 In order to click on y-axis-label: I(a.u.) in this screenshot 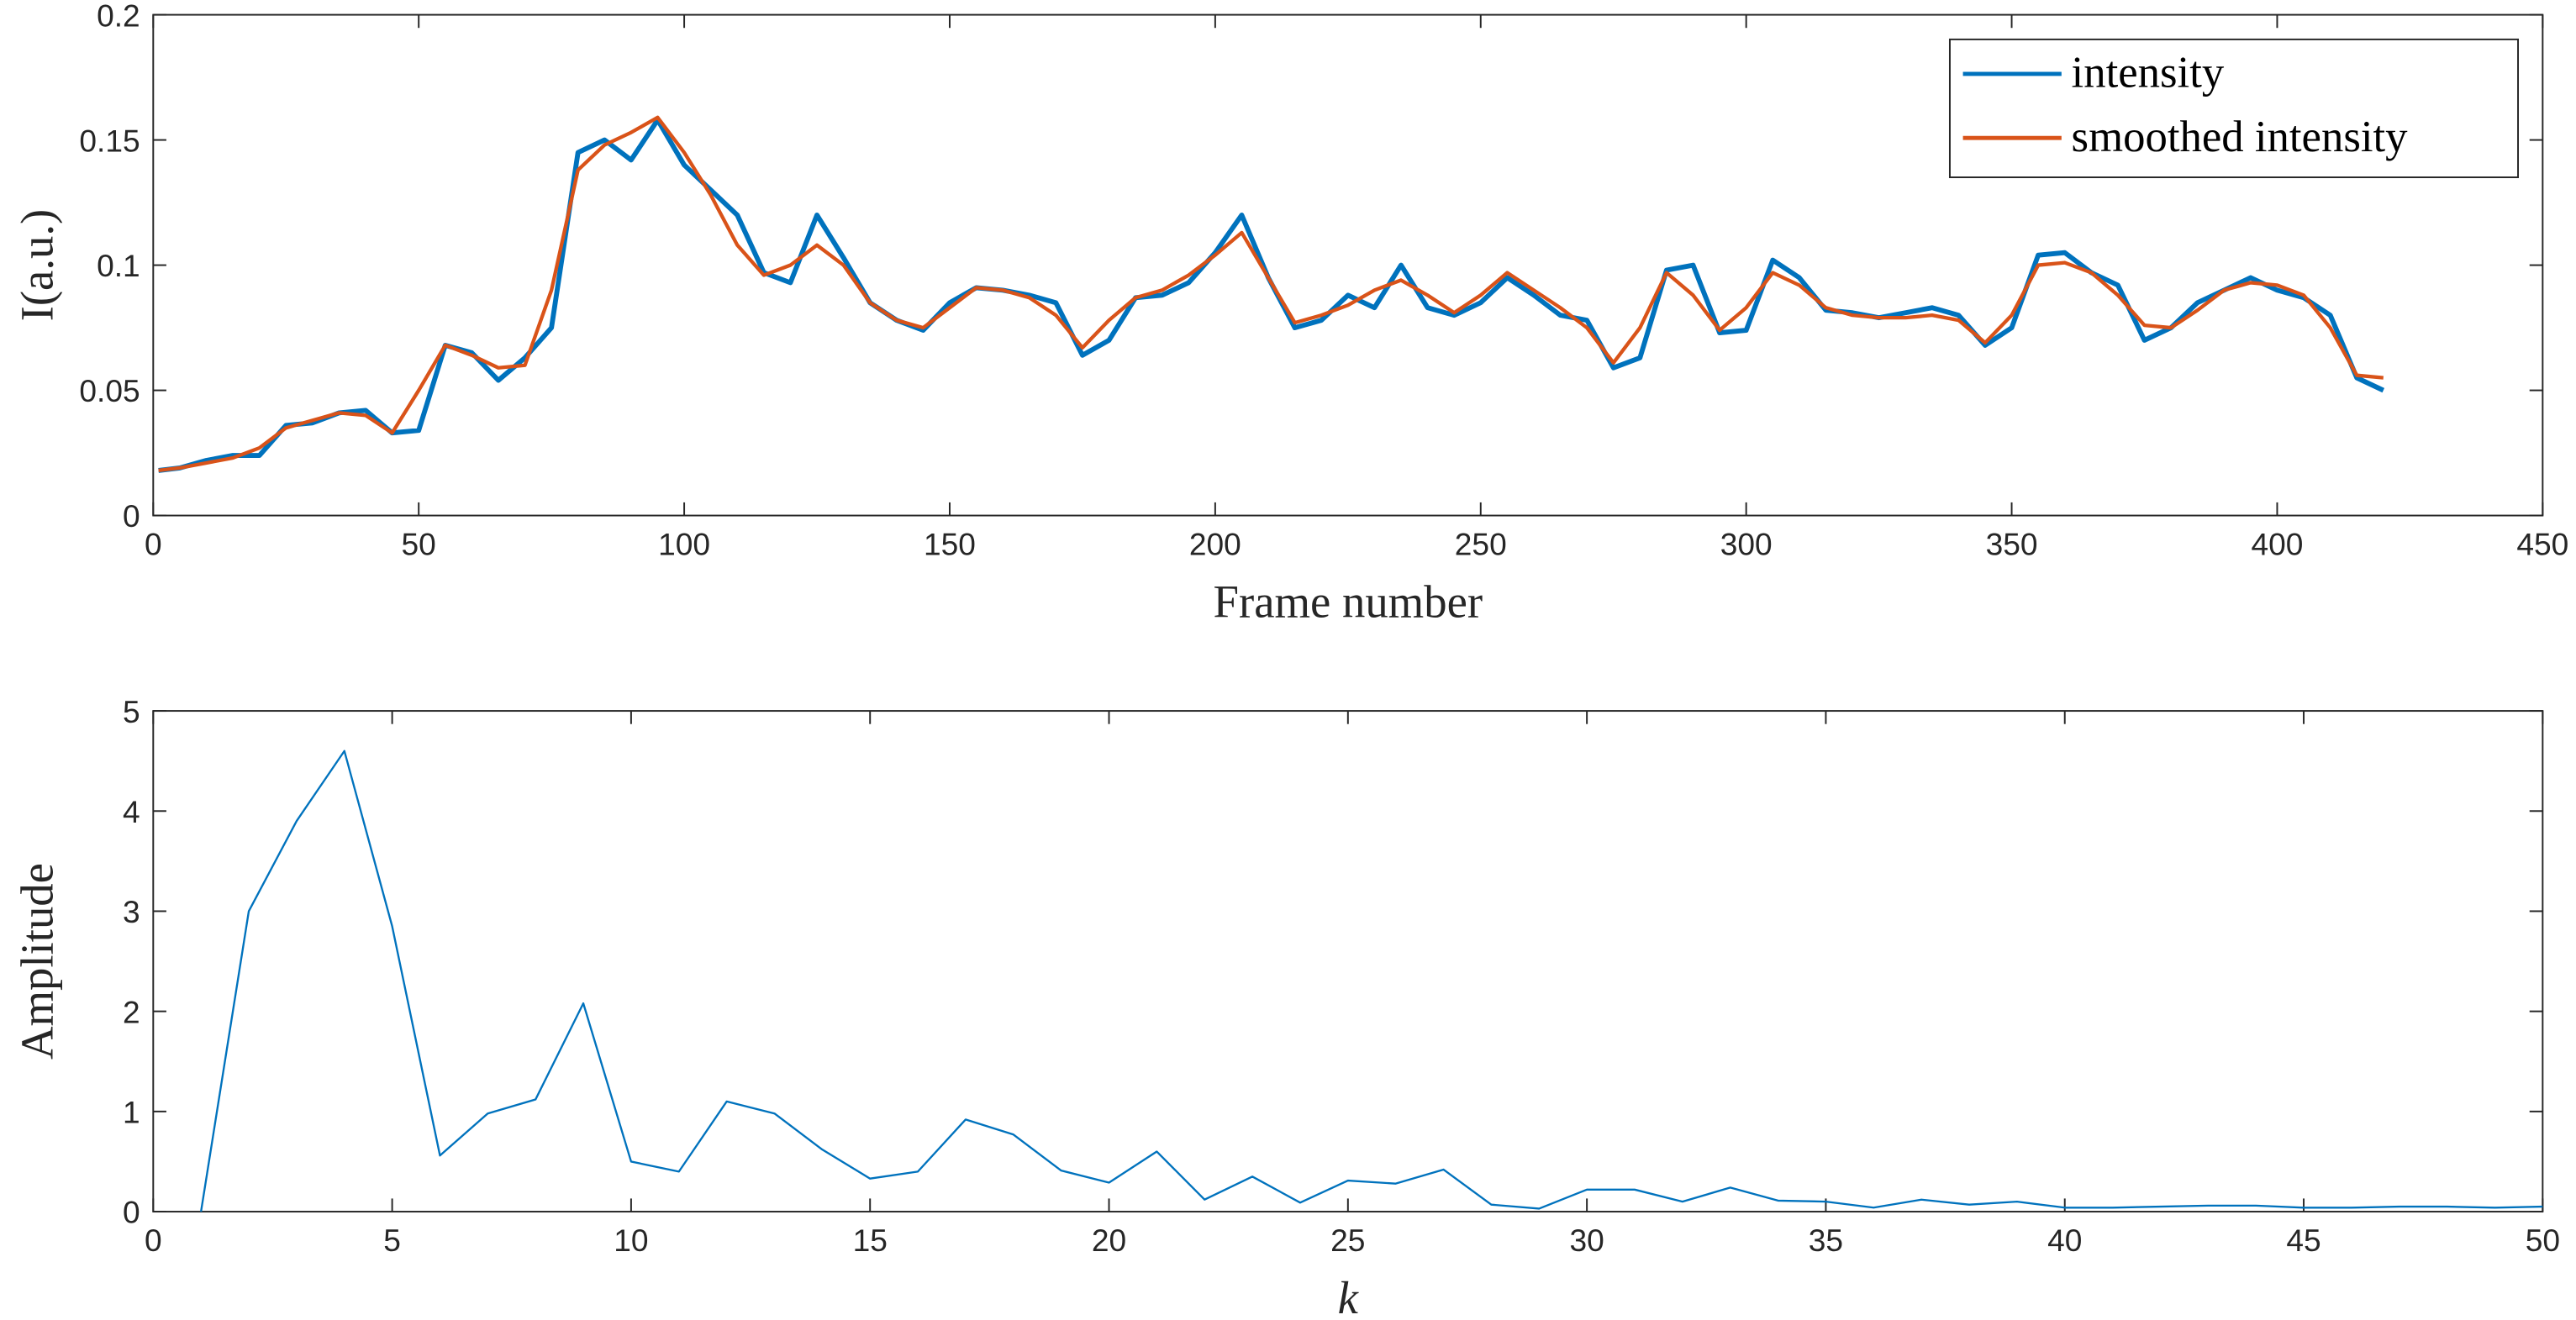, I will do `click(37, 265)`.